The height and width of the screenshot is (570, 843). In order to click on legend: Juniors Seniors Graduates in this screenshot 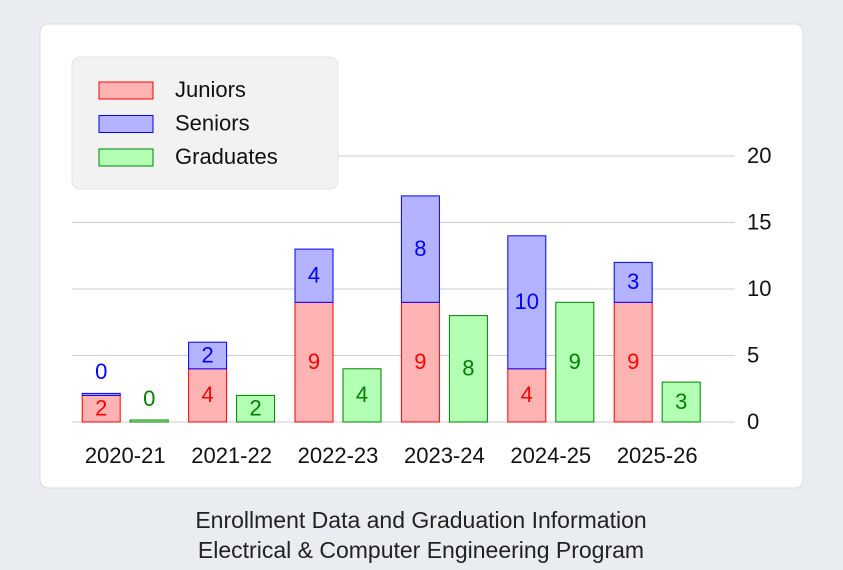, I will do `click(205, 123)`.